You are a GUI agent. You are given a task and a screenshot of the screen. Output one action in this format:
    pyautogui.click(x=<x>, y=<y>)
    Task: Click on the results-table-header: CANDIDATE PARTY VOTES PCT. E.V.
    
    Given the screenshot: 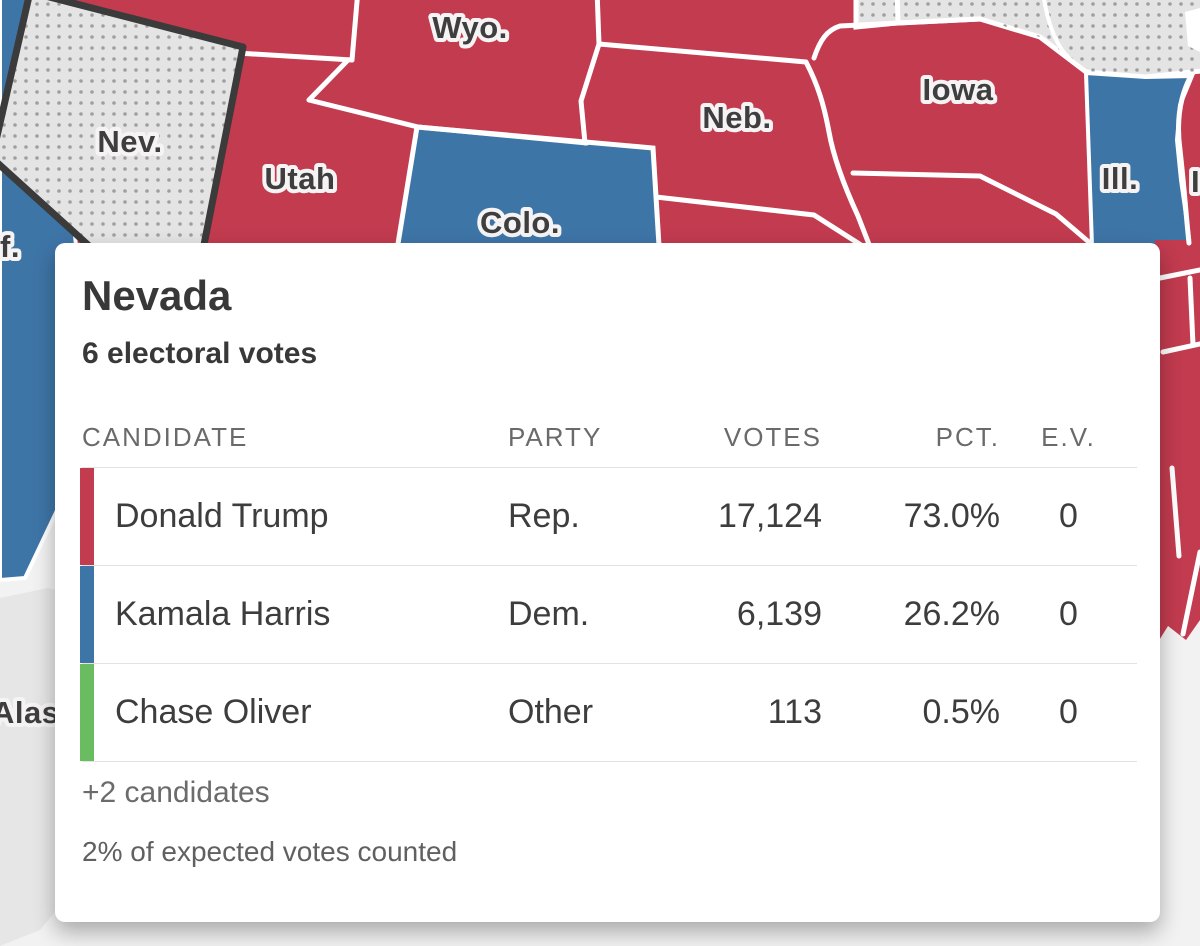 What is the action you would take?
    pyautogui.click(x=609, y=446)
    